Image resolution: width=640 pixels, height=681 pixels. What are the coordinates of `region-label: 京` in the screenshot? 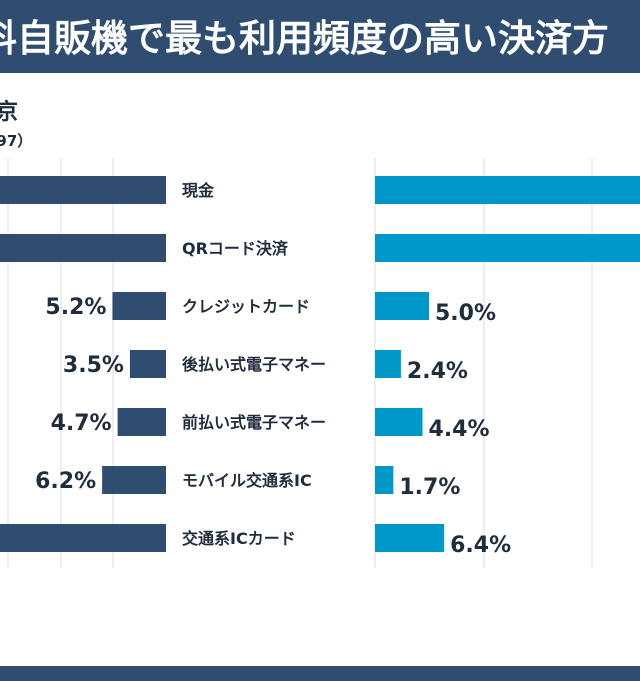 It's located at (9, 112).